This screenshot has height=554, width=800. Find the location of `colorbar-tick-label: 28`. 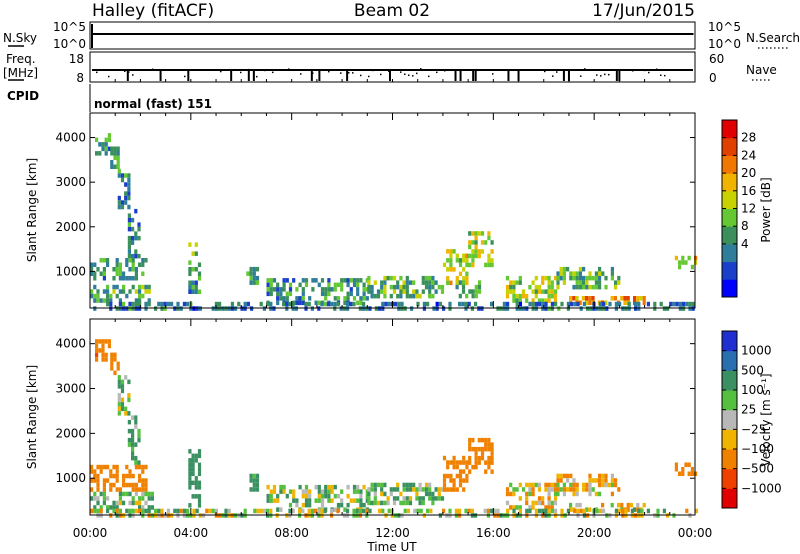

colorbar-tick-label: 28 is located at coordinates (748, 138).